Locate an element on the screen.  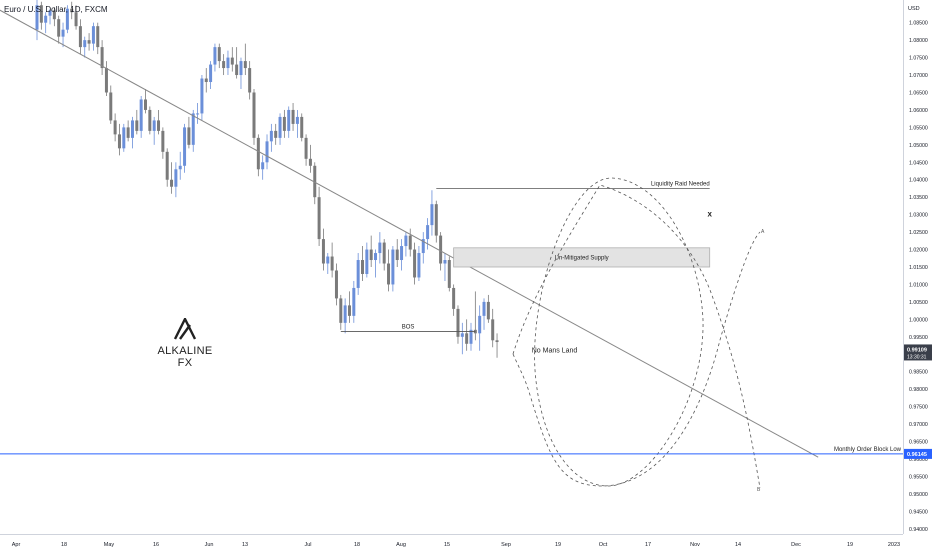
projected-path-down is located at coordinates (636, 336).